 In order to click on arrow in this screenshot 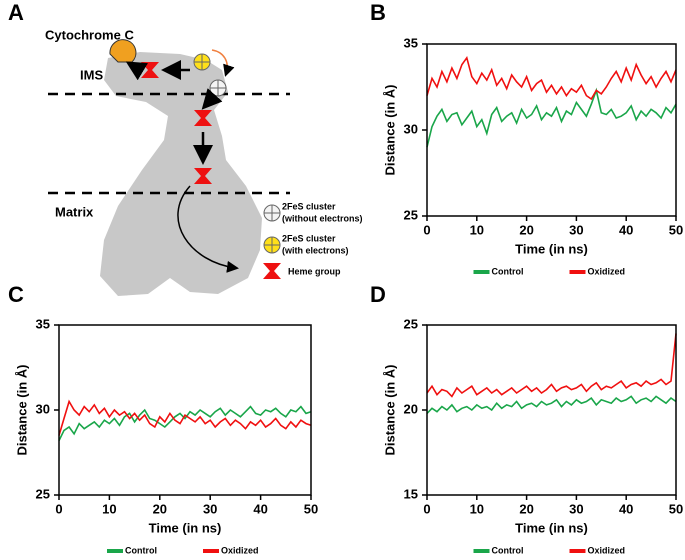, I will do `click(182, 166)`.